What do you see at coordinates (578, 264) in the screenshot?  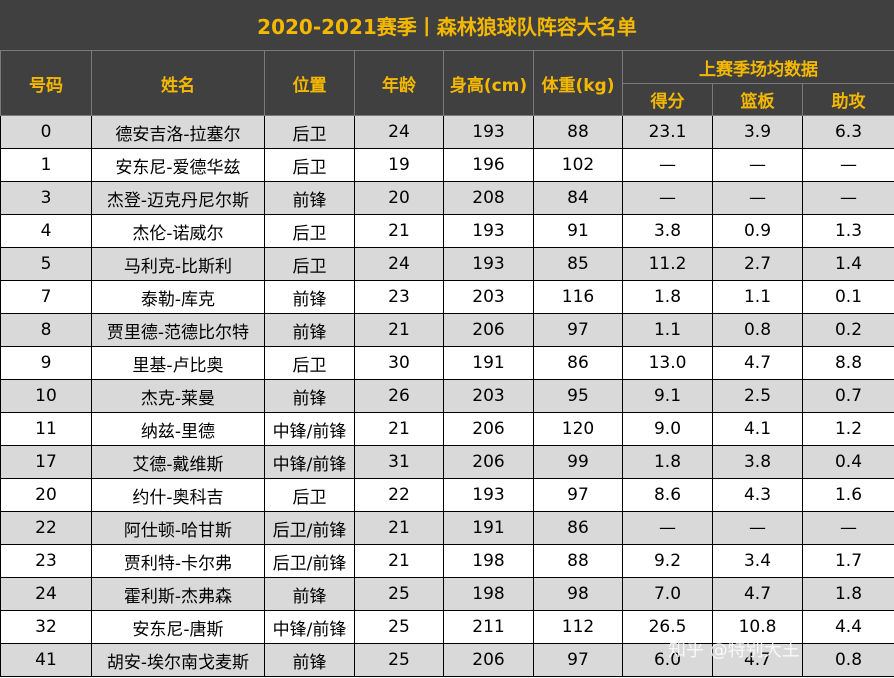 I see `cell-weight: 85` at bounding box center [578, 264].